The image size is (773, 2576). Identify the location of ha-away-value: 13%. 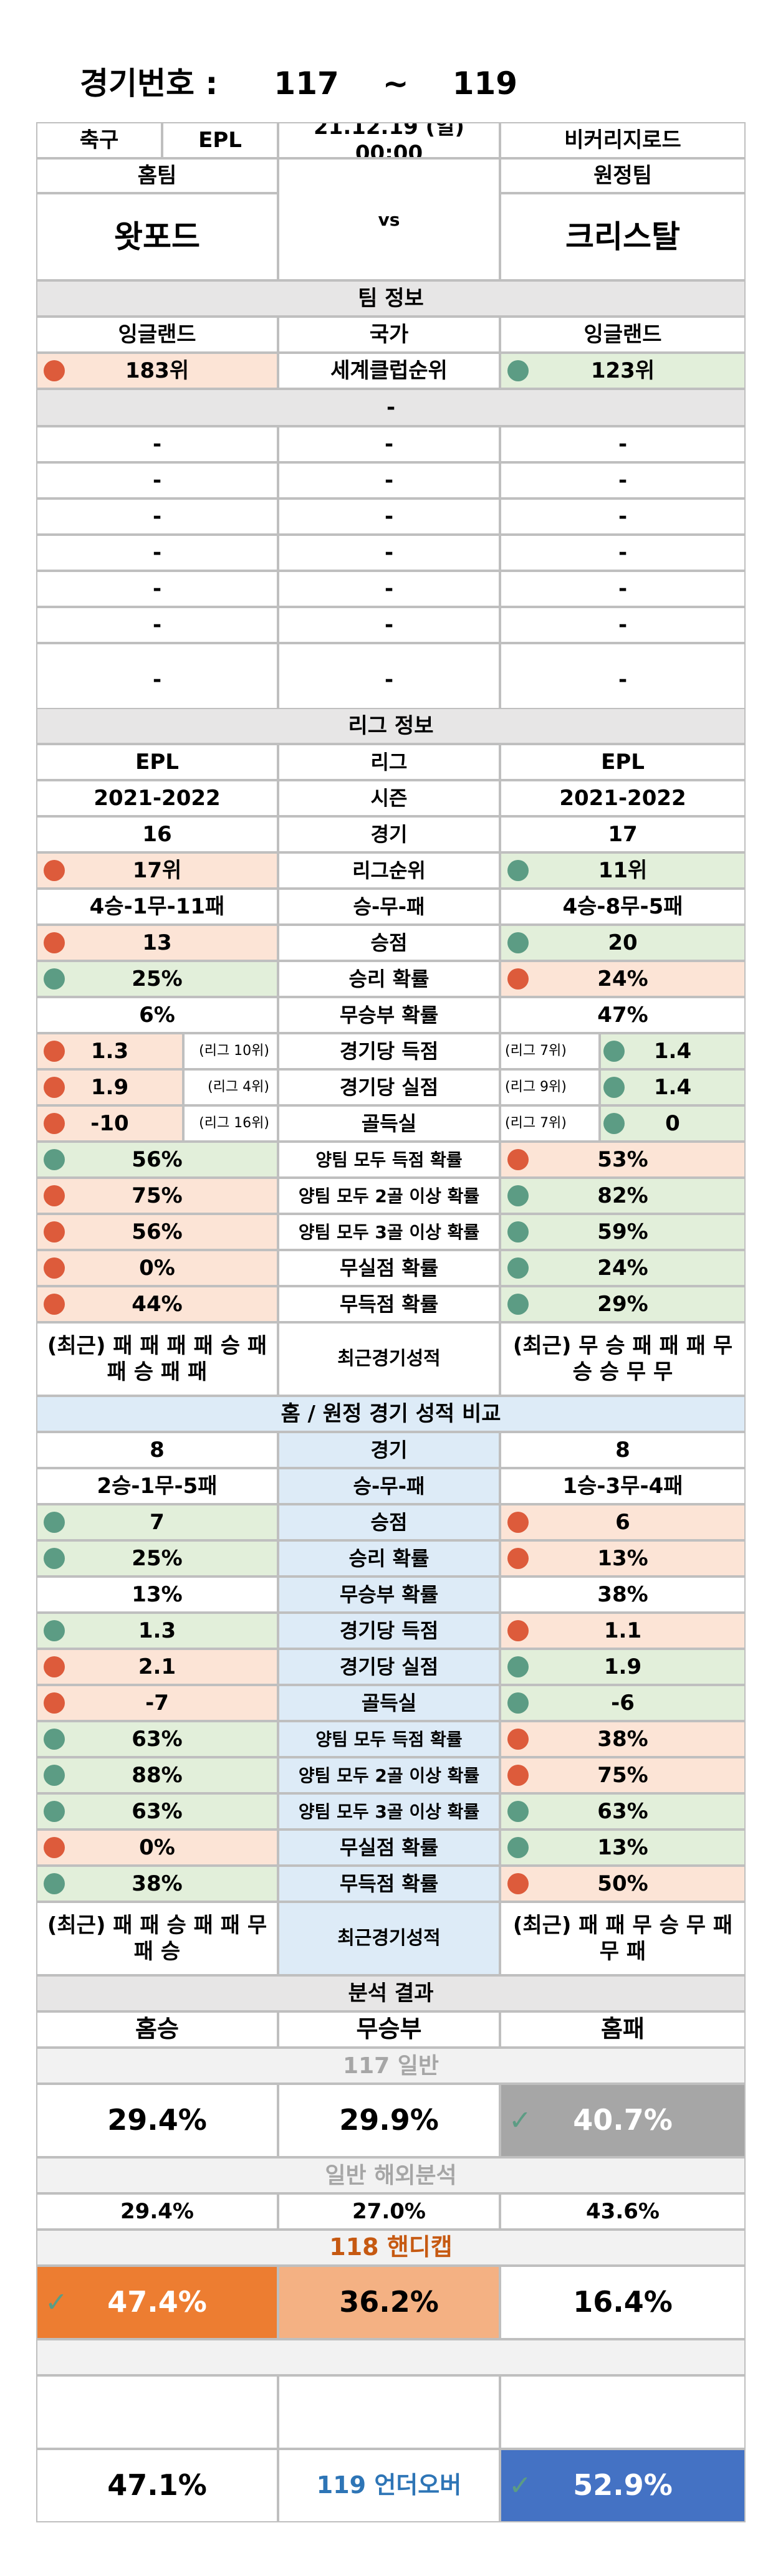
(623, 1558).